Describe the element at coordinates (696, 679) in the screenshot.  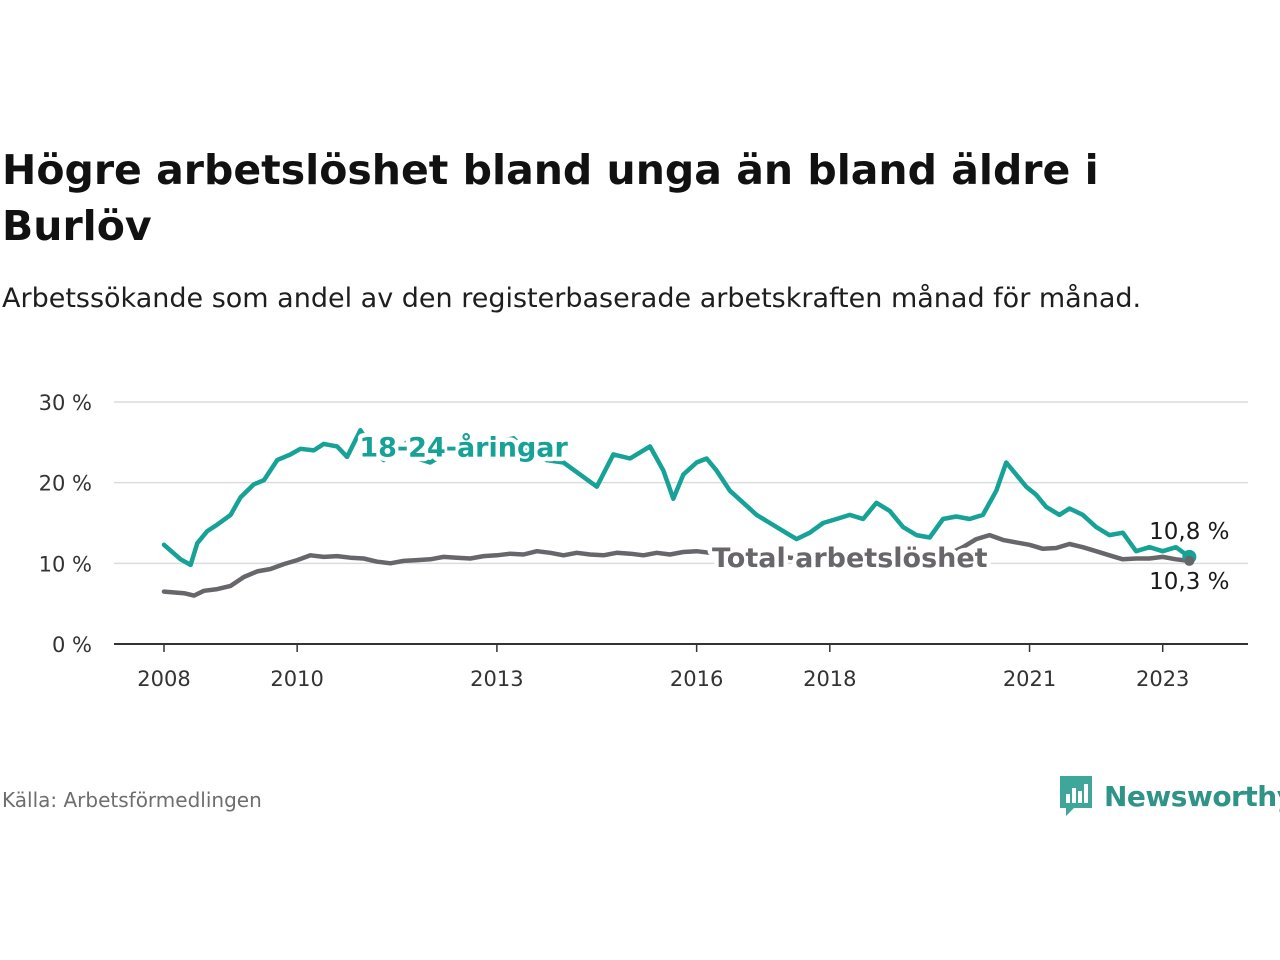
I see `x-tick-label: 2016` at that location.